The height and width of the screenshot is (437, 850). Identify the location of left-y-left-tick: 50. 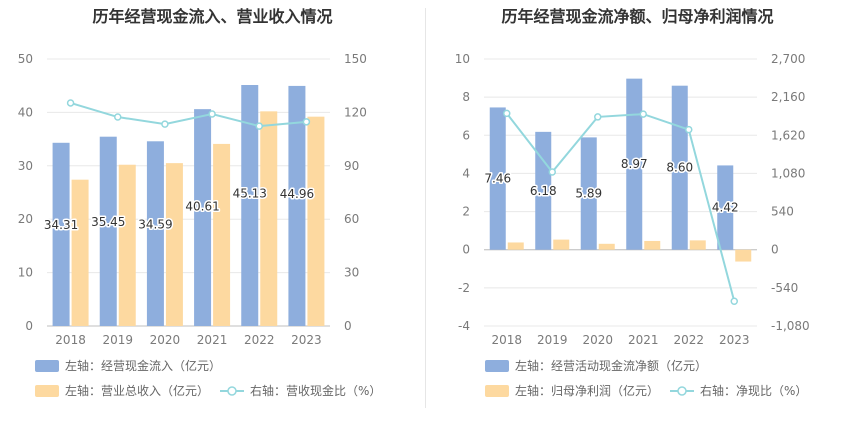
(25, 59).